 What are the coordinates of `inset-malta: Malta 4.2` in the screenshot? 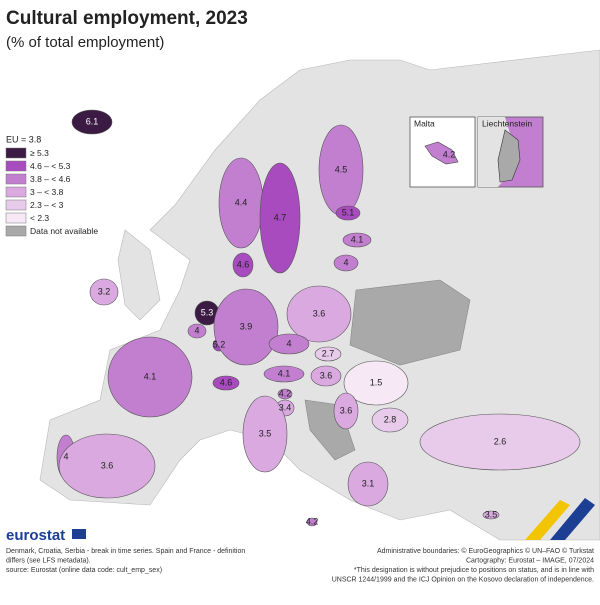 It's located at (442, 152).